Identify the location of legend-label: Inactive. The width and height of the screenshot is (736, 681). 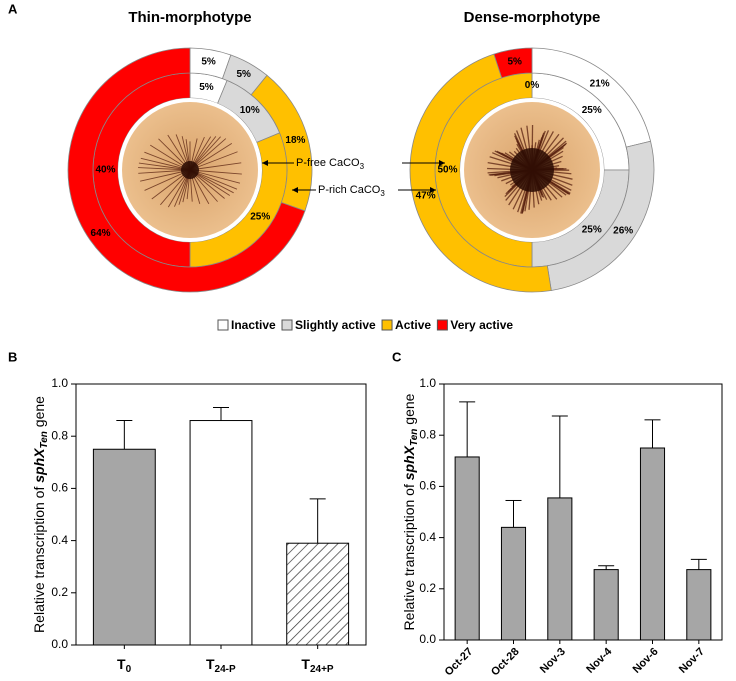
(253, 325).